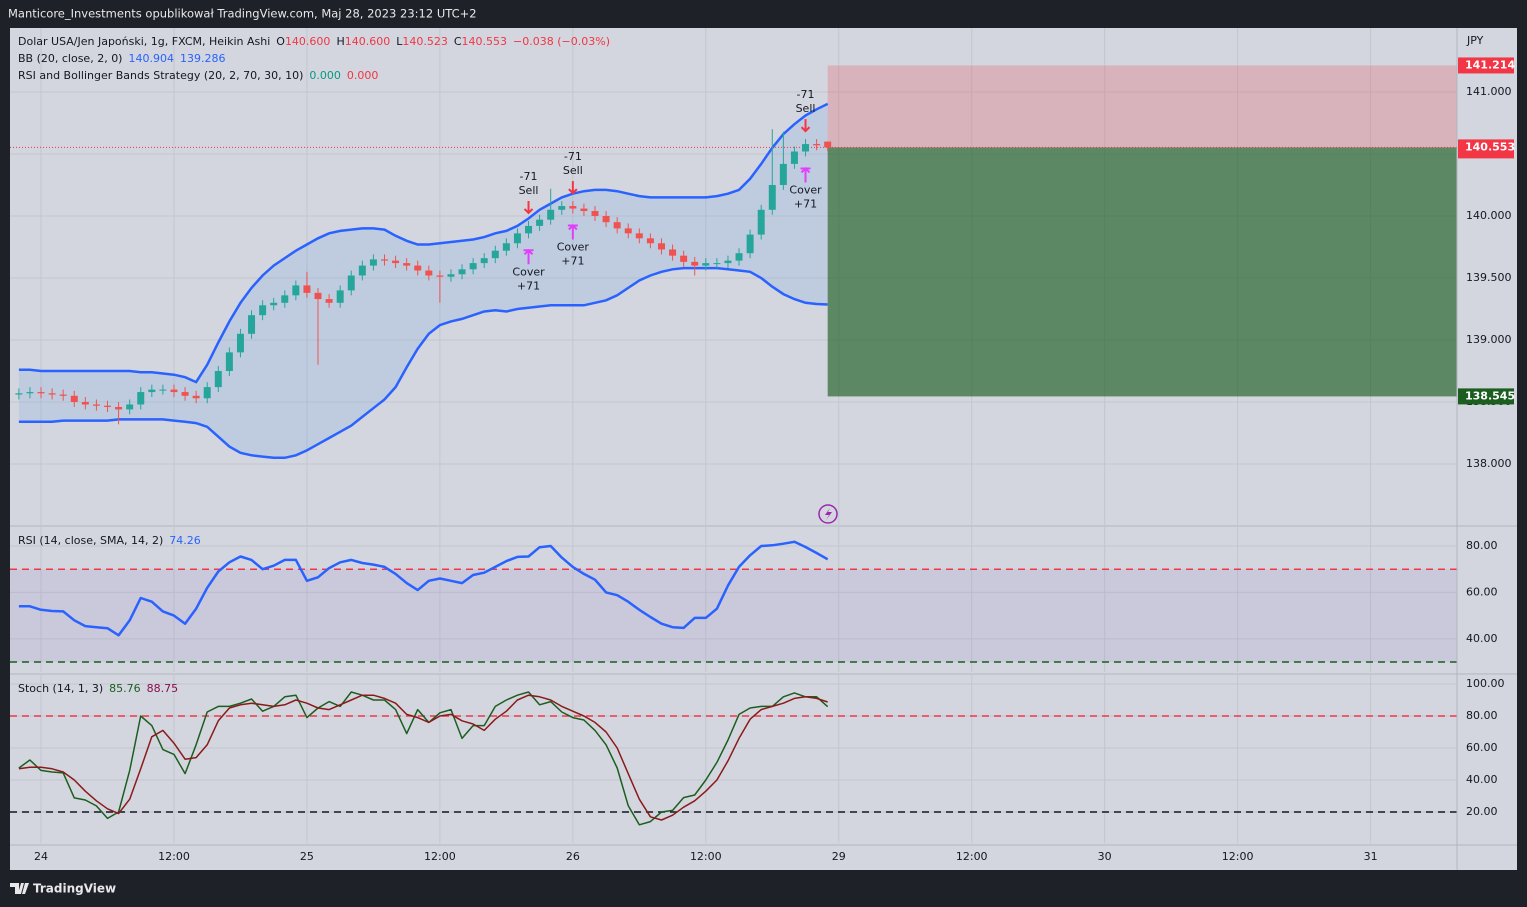 This screenshot has height=907, width=1527. What do you see at coordinates (1490, 395) in the screenshot?
I see `price-badge-label: 138.545` at bounding box center [1490, 395].